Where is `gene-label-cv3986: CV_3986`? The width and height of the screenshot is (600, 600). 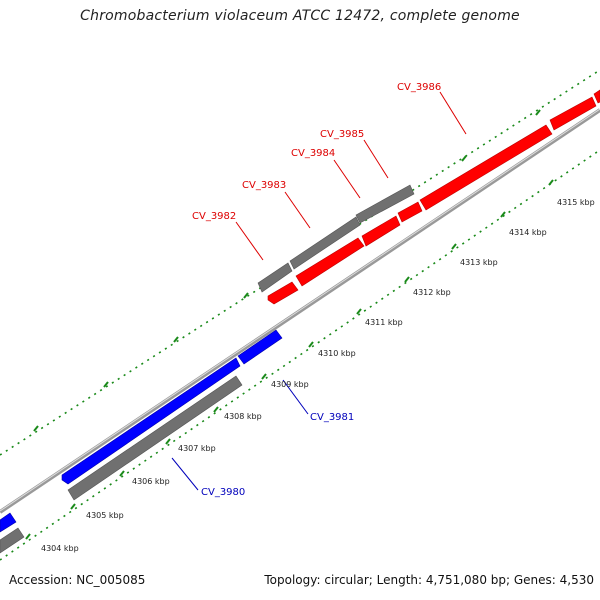 gene-label-cv3986: CV_3986 is located at coordinates (419, 87).